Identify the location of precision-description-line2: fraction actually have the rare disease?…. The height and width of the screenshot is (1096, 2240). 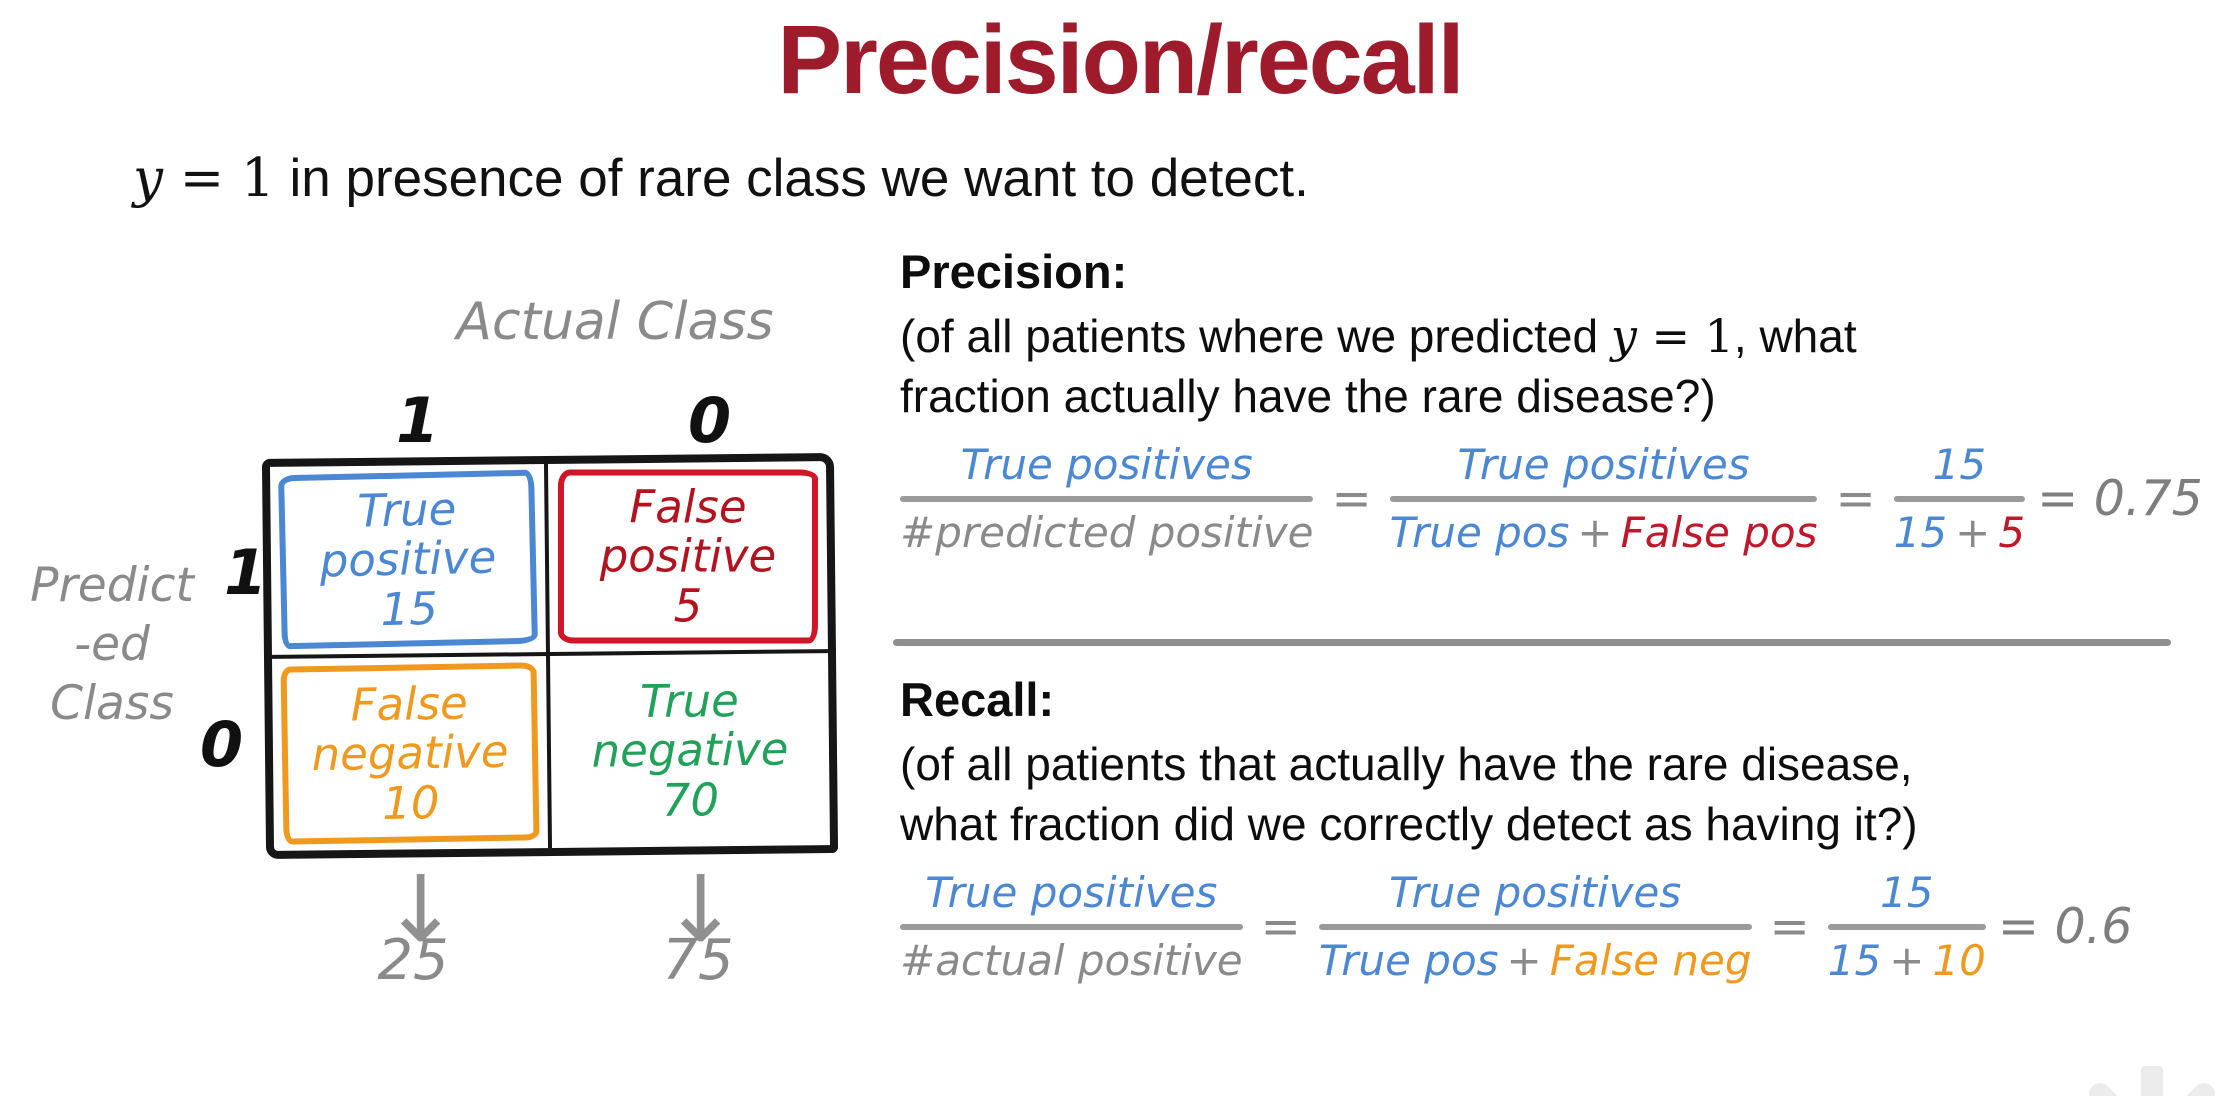
(1308, 395).